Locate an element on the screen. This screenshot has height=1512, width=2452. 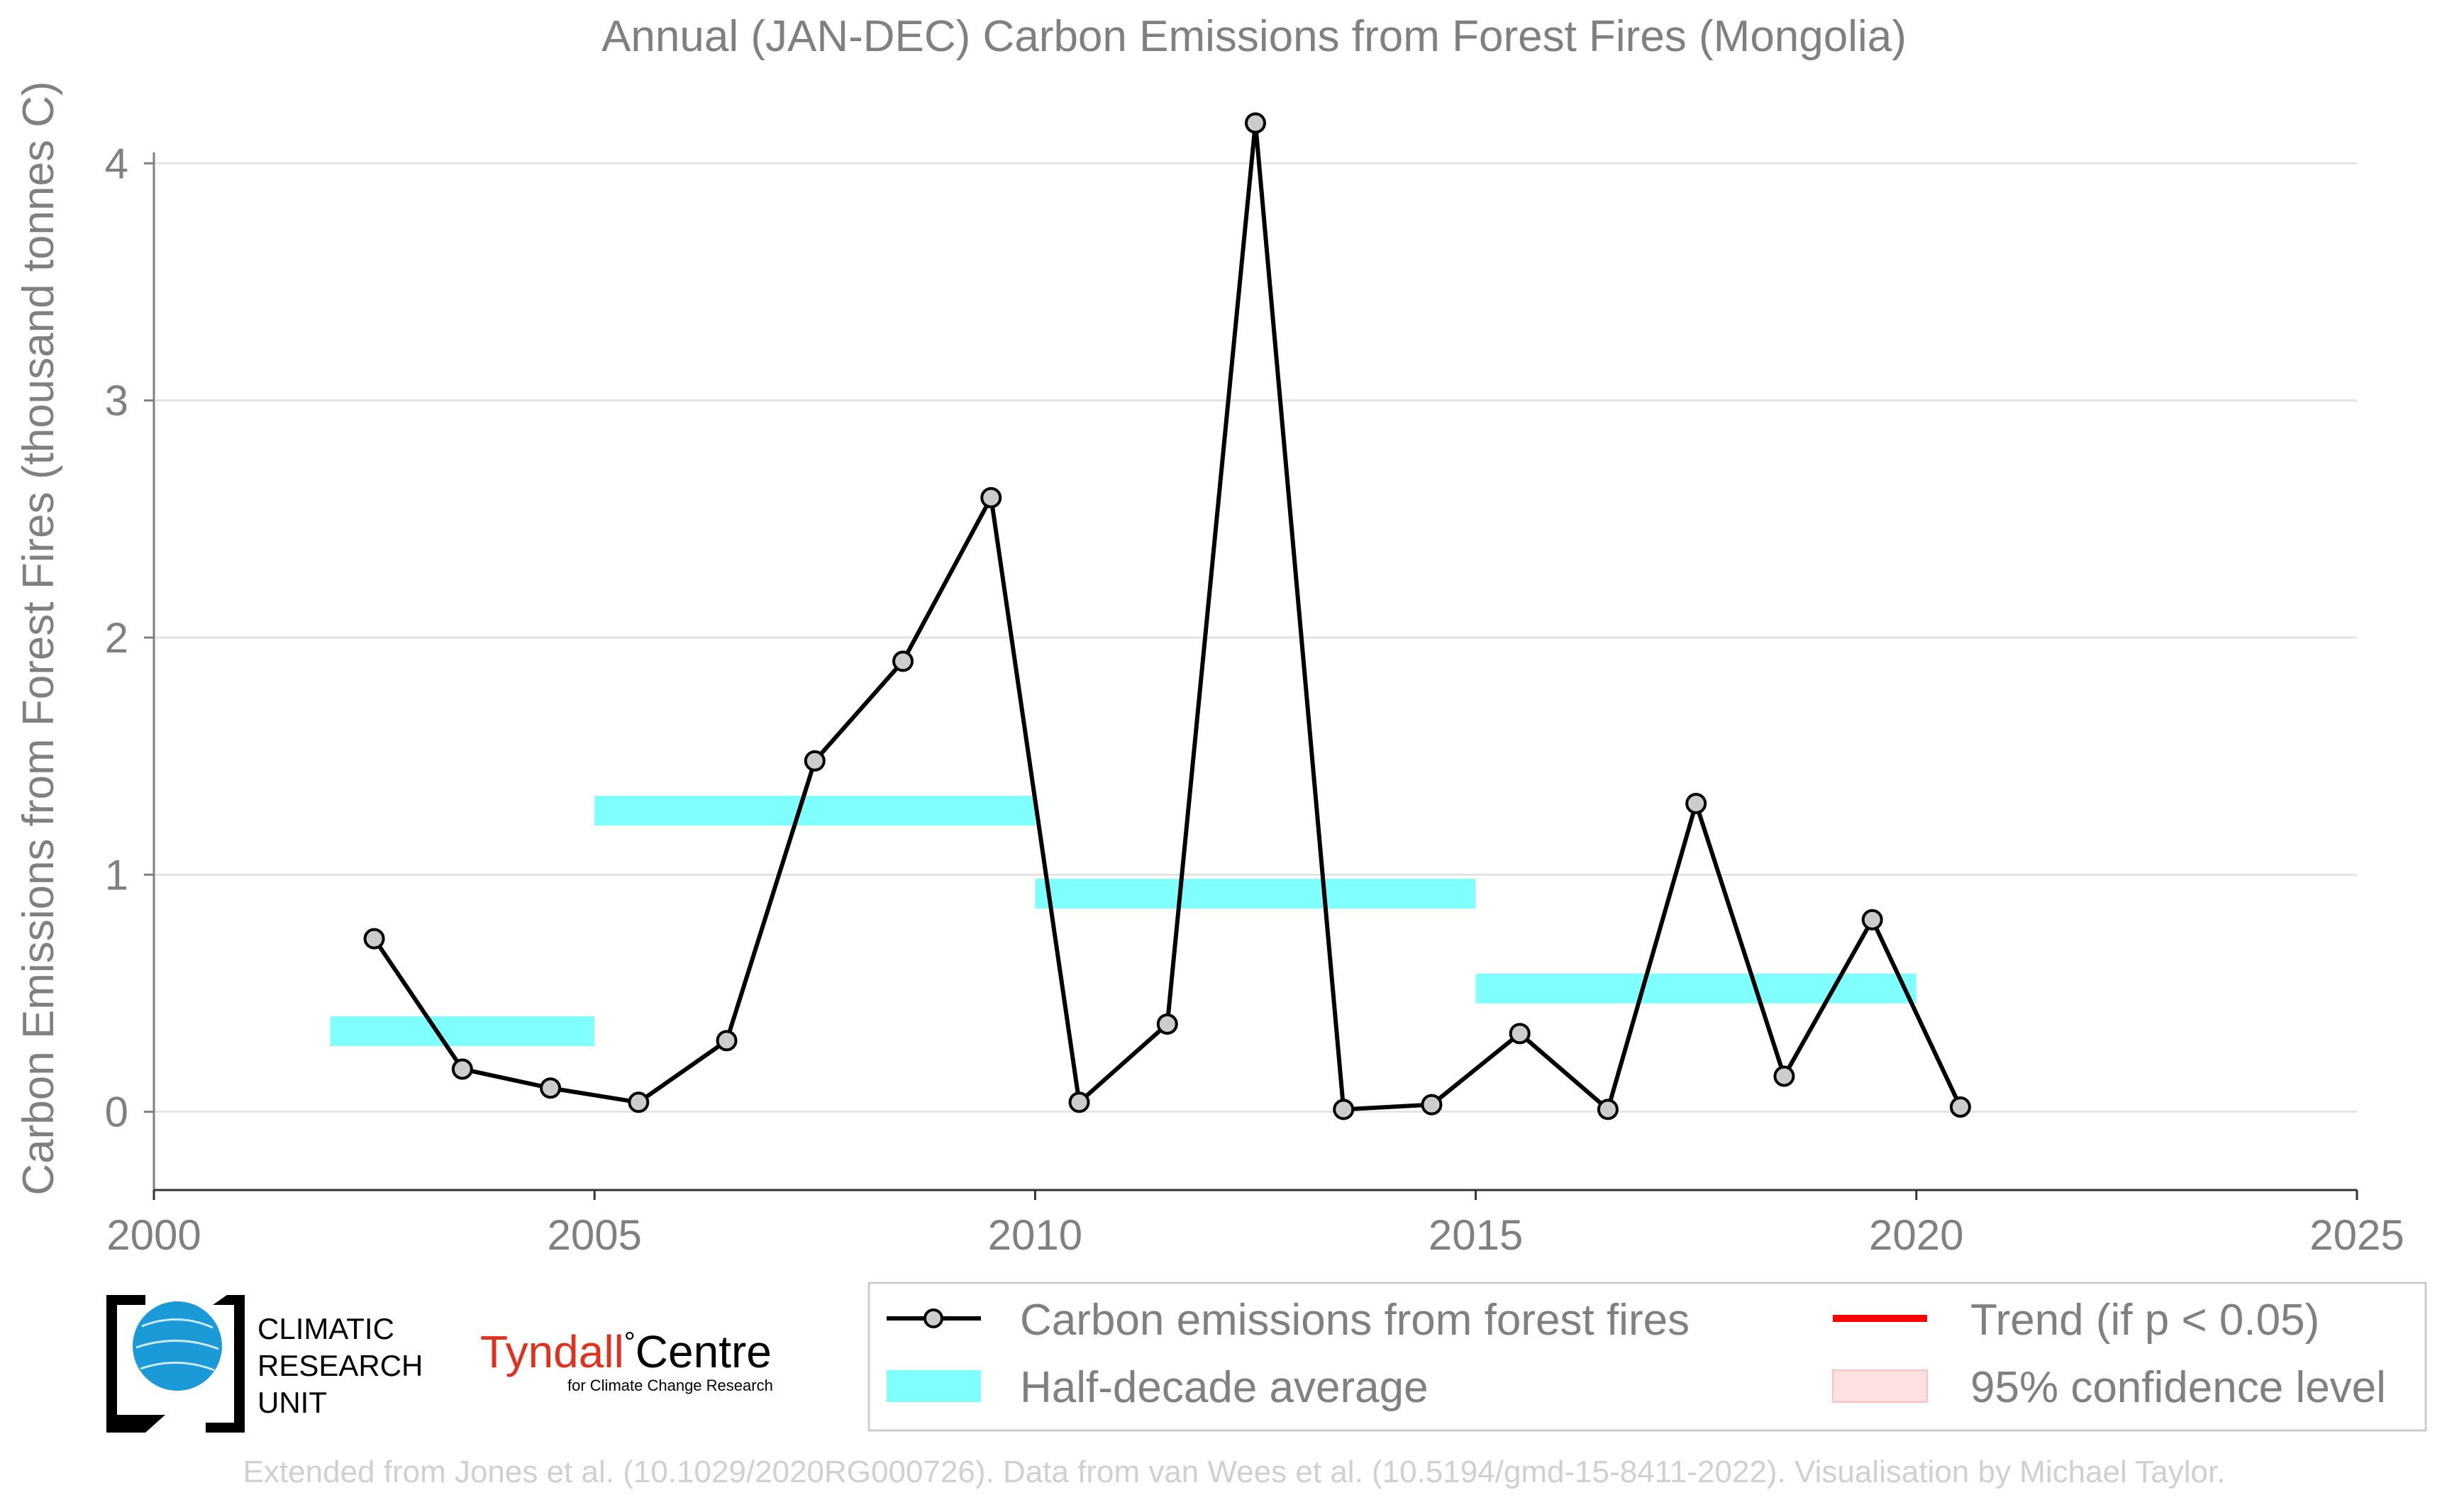
legend-item-emissions: Carbon emissions from forest fires is located at coordinates (1288, 1320).